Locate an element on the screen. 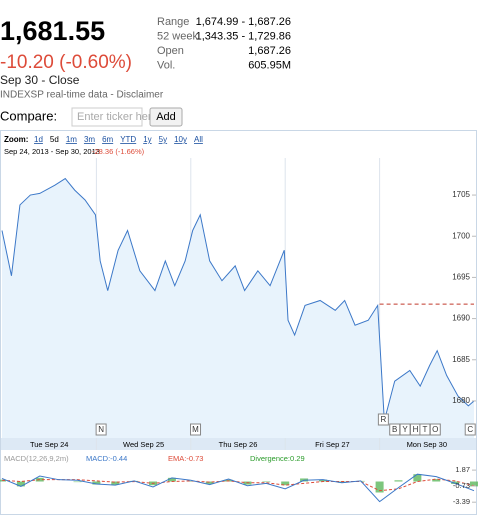 The image size is (480, 520). macd-line is located at coordinates (238, 488).